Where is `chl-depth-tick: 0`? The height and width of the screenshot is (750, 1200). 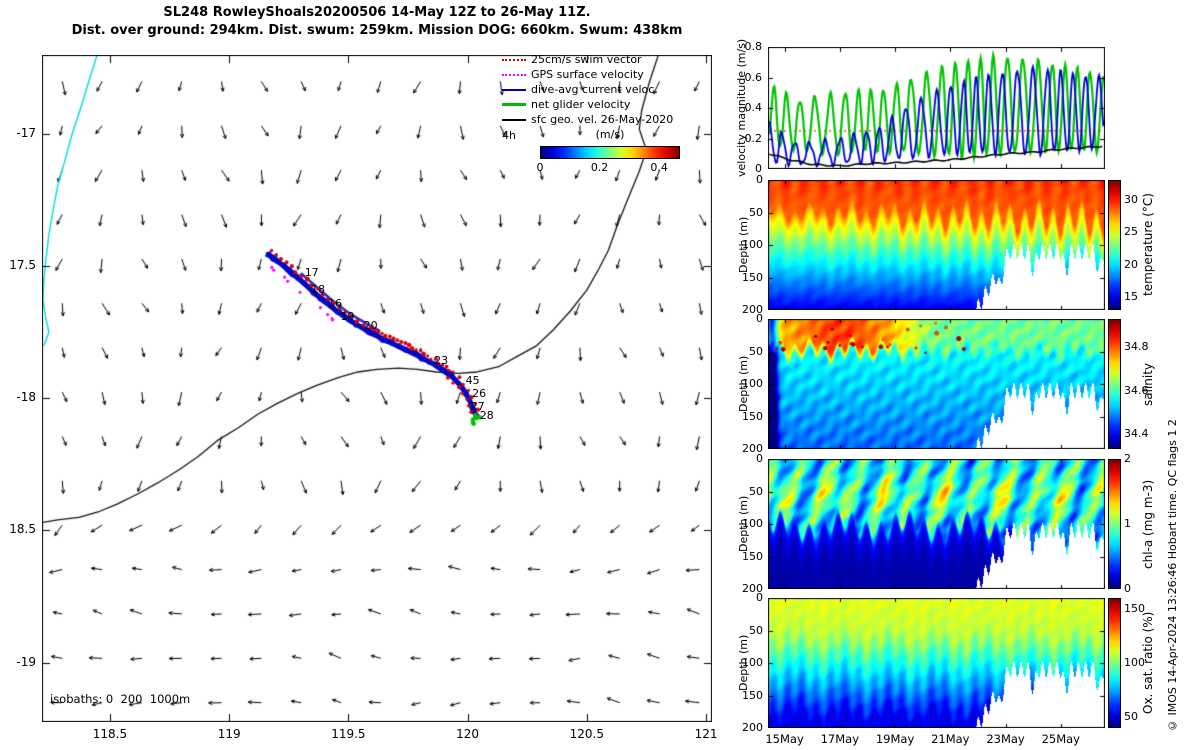
chl-depth-tick: 0 is located at coordinates (759, 458).